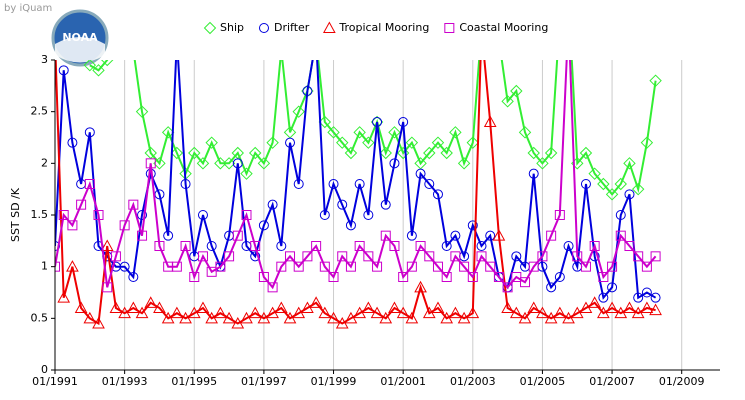 This screenshot has width=745, height=400. I want to click on x-tick-label: 01/2001, so click(403, 381).